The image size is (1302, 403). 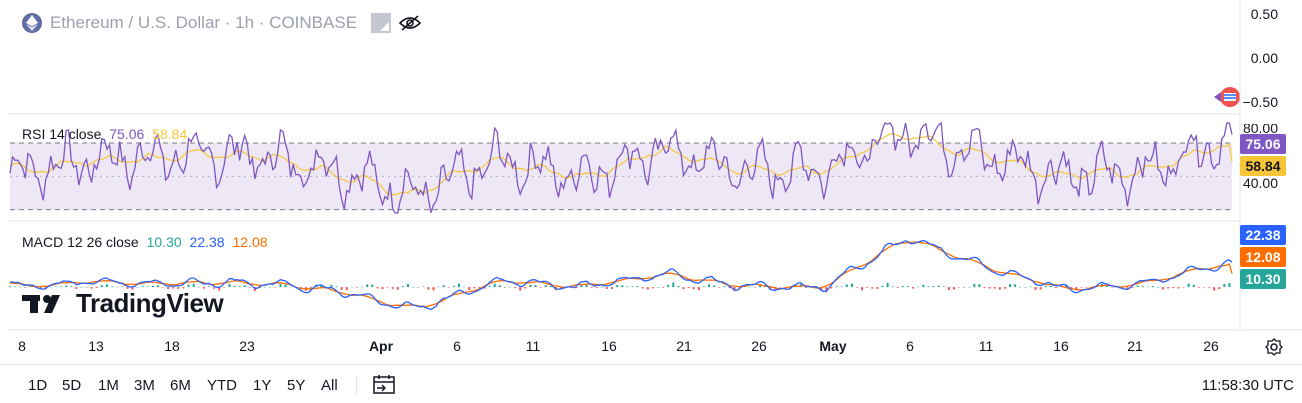 What do you see at coordinates (1247, 385) in the screenshot?
I see `utc-clock: 11:58:30 UTC` at bounding box center [1247, 385].